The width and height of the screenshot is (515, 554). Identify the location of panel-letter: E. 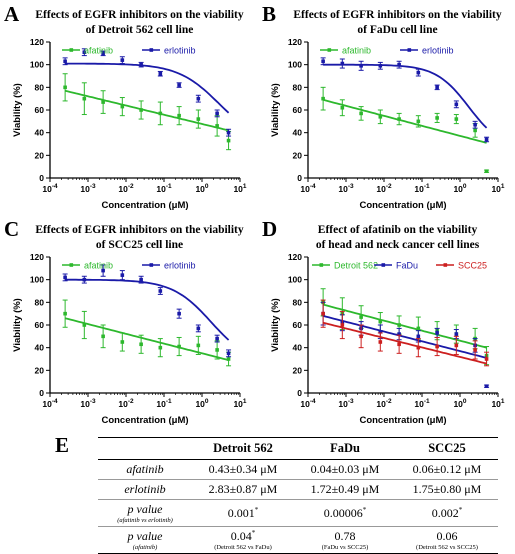
(62, 445).